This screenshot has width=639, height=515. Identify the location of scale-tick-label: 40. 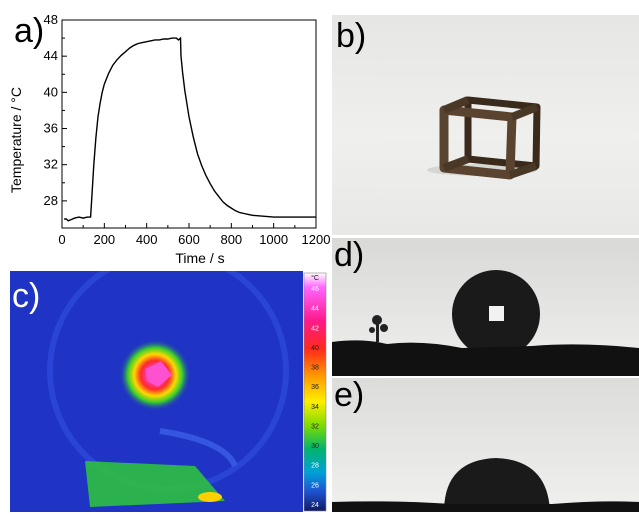
(315, 348).